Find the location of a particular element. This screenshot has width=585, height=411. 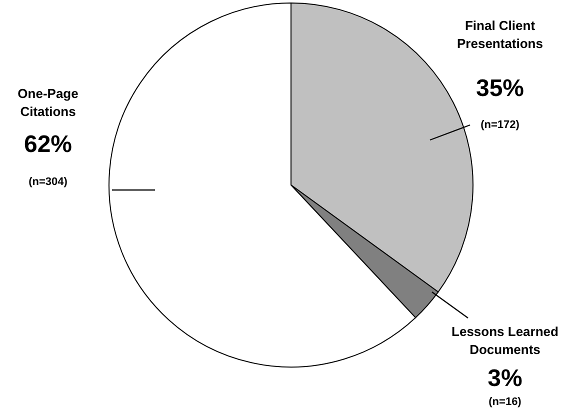

text: (n=304) is located at coordinates (48, 182).